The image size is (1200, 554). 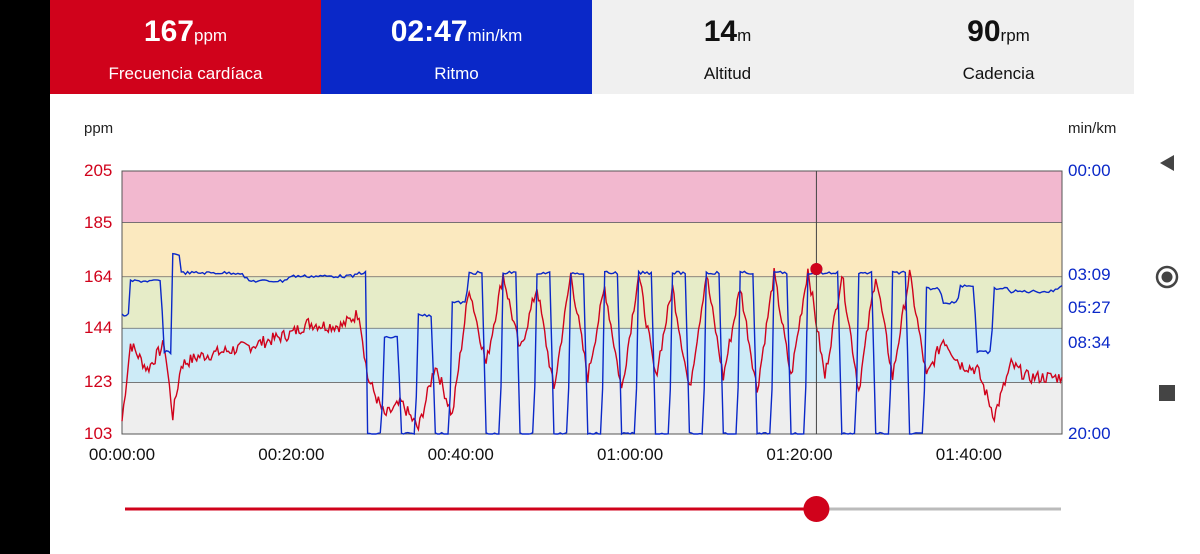 I want to click on recents-icon, so click(x=1167, y=393).